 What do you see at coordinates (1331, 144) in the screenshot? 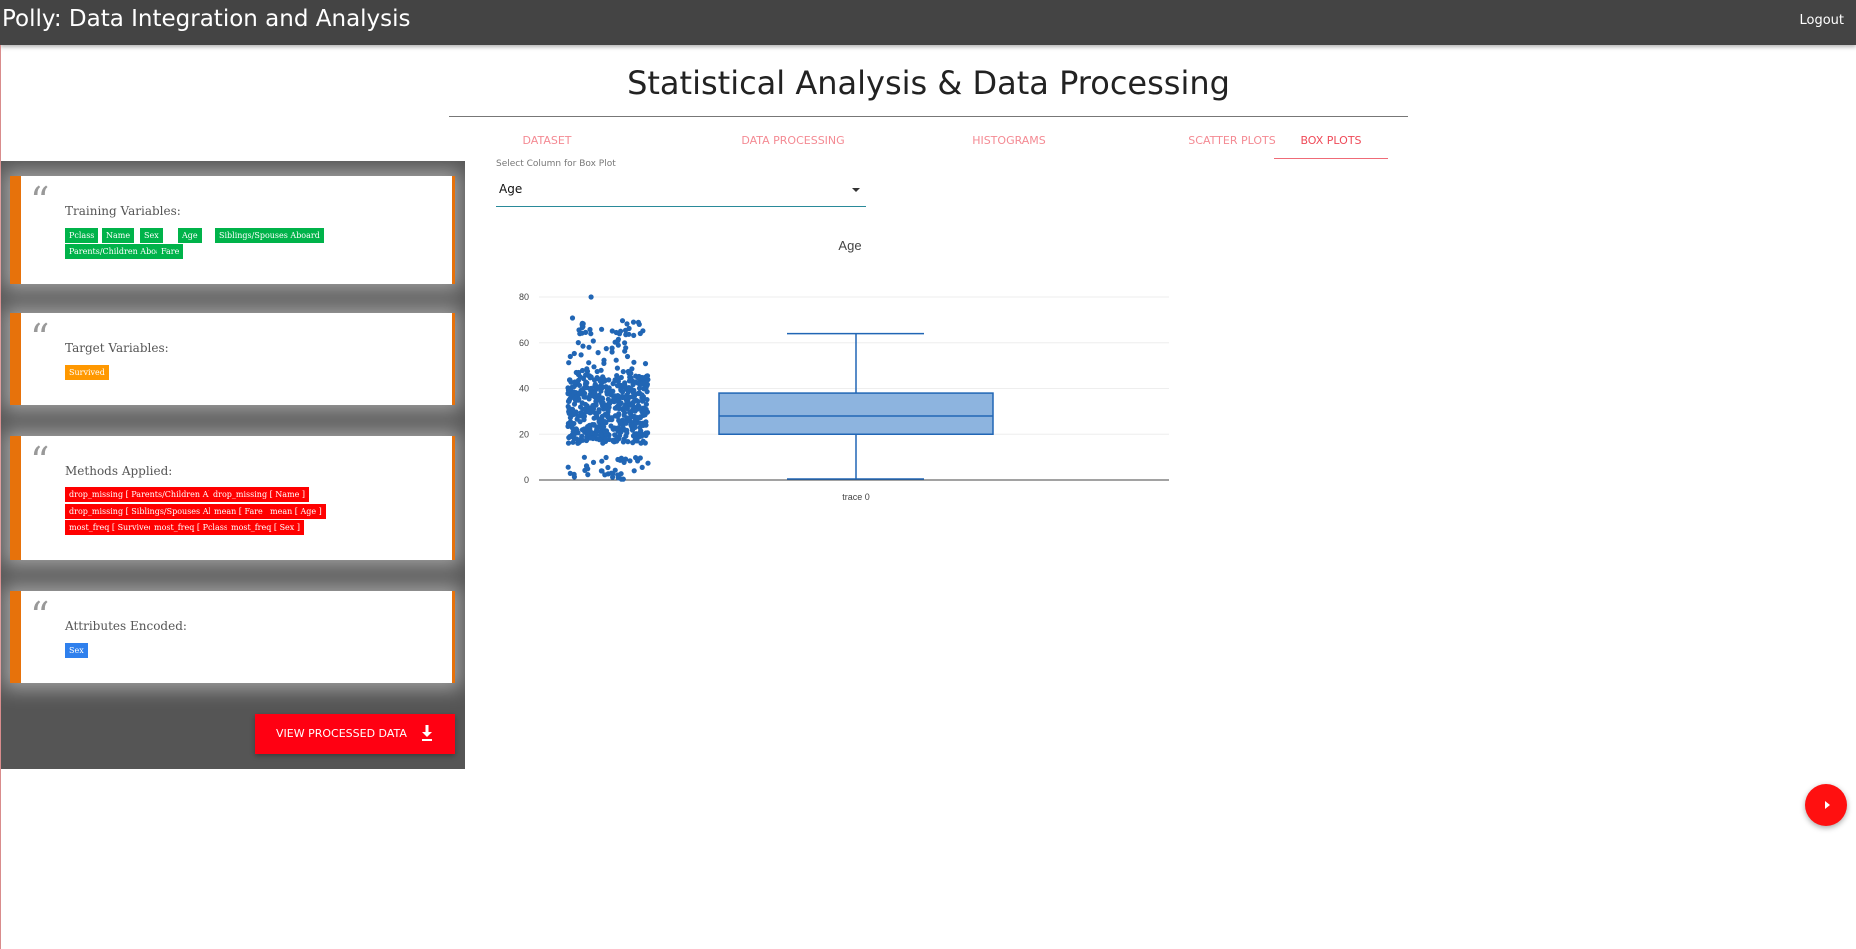
I see `tab-box-plots: BOX PLOTS` at bounding box center [1331, 144].